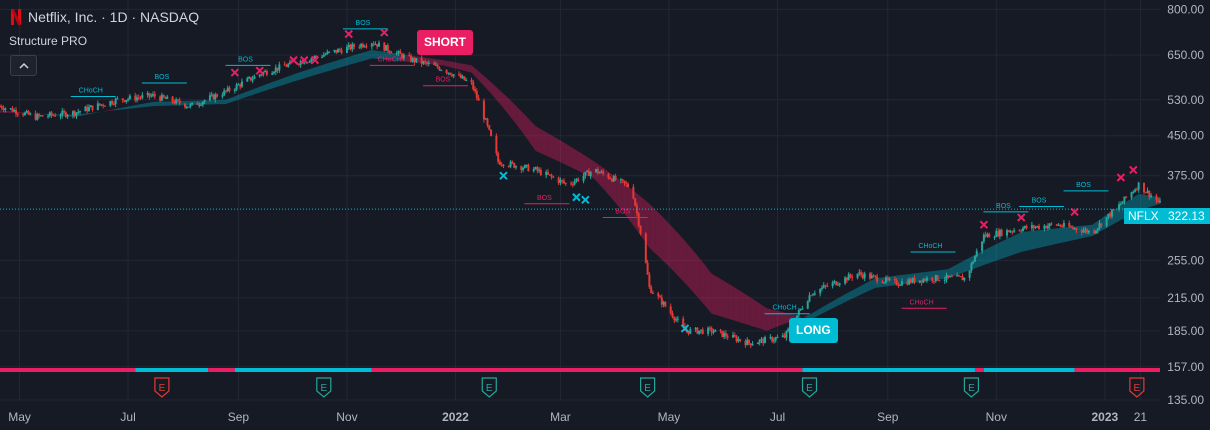 The width and height of the screenshot is (1210, 430). What do you see at coordinates (1003, 206) in the screenshot?
I see `structure-label: BOS` at bounding box center [1003, 206].